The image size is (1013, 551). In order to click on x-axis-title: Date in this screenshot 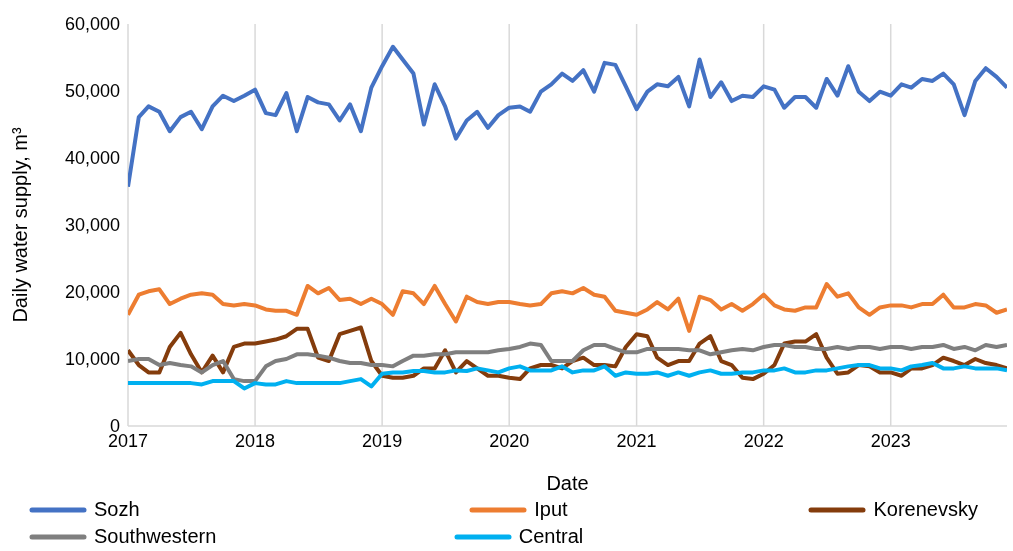, I will do `click(567, 483)`.